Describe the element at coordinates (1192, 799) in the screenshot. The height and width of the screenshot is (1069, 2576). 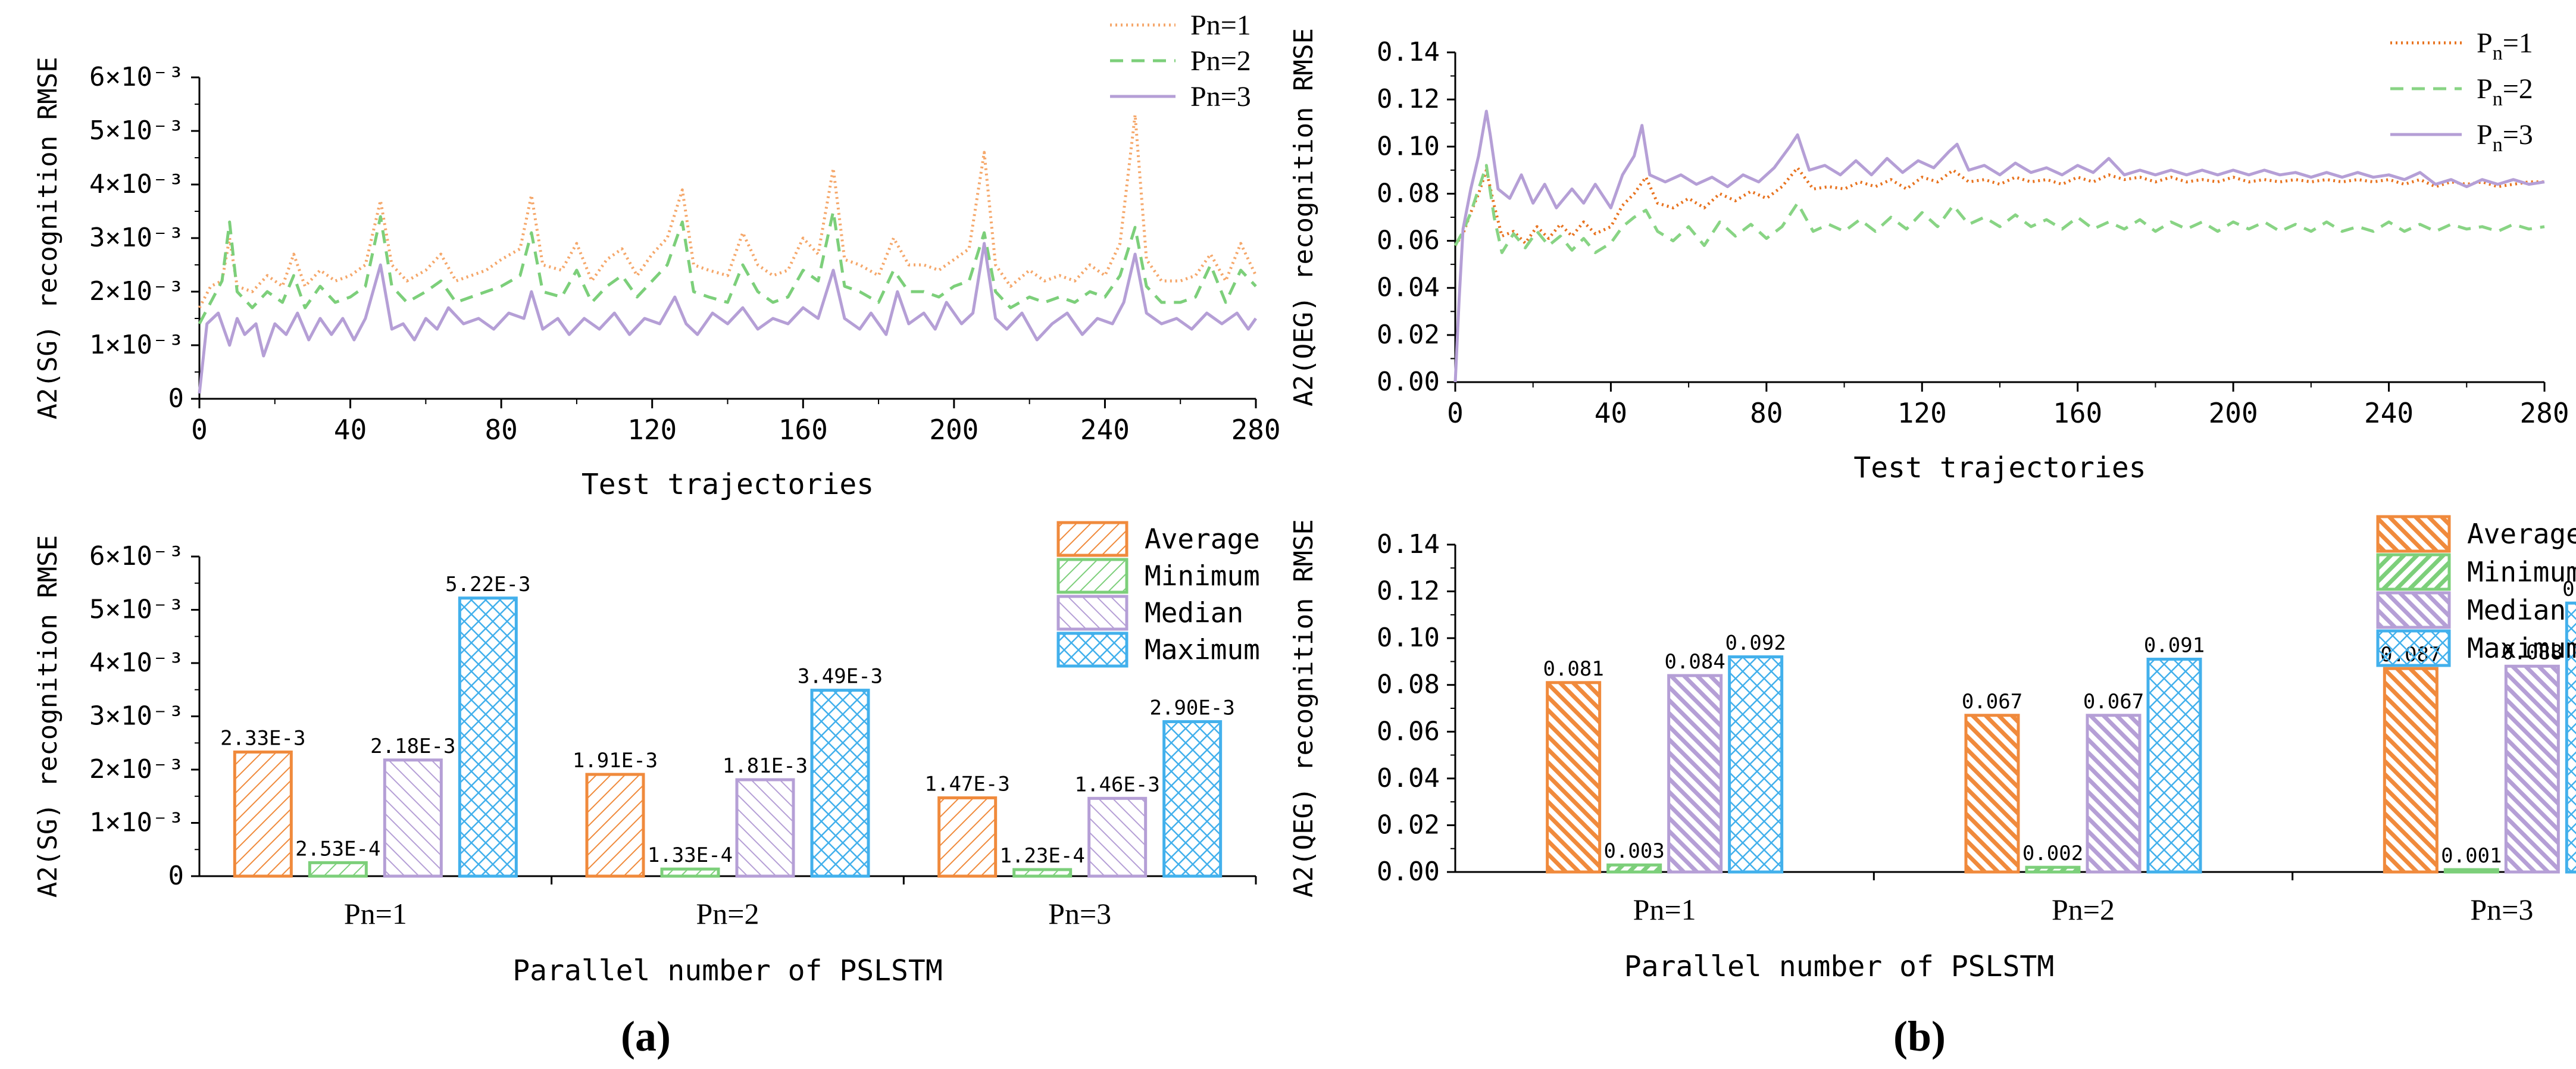
I see `bar-maximum-pn3` at that location.